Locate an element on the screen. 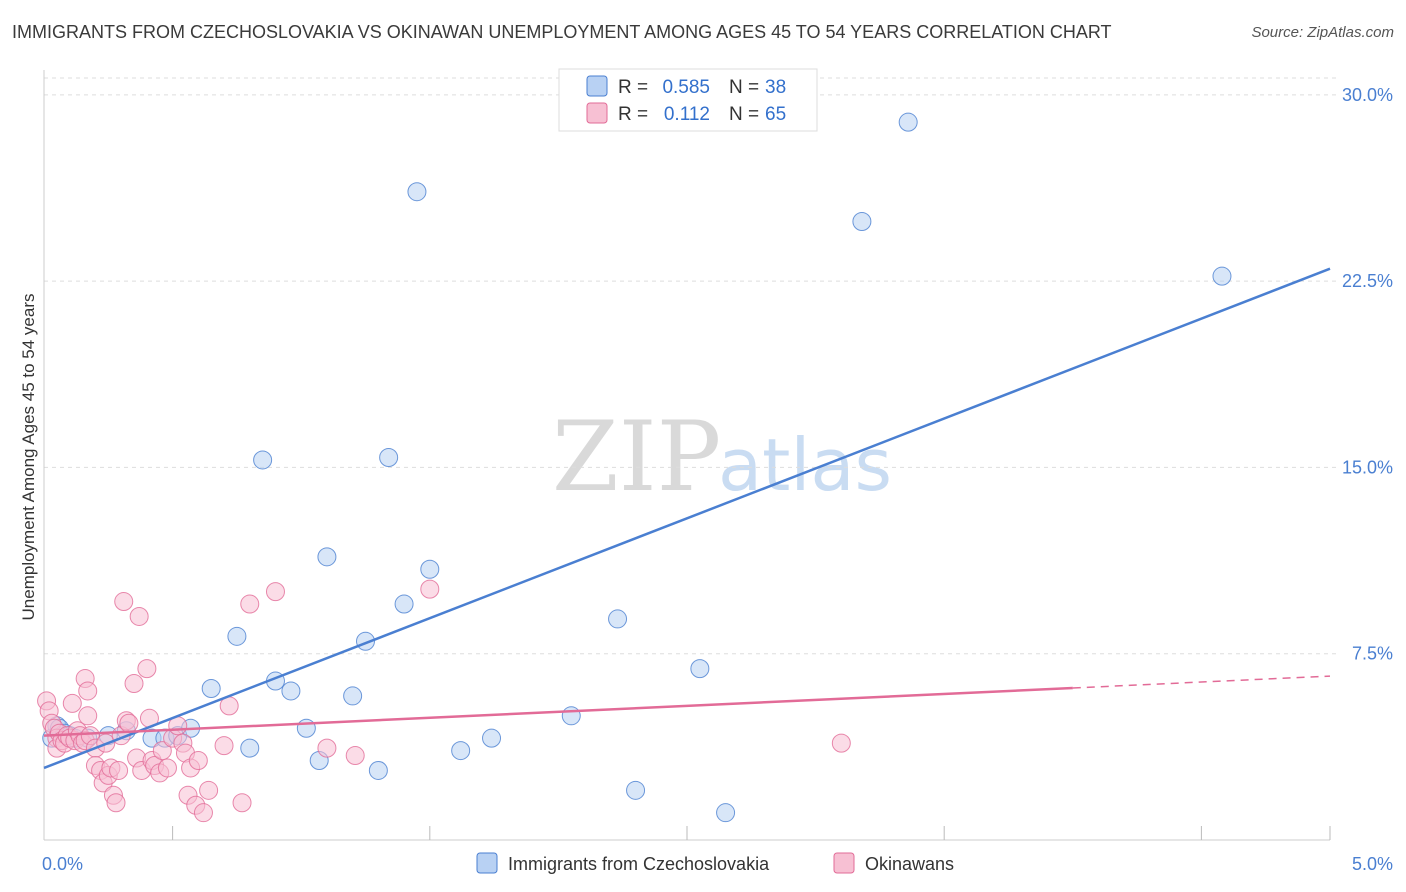  x-tick-label-0: 0.0% is located at coordinates (62, 864).